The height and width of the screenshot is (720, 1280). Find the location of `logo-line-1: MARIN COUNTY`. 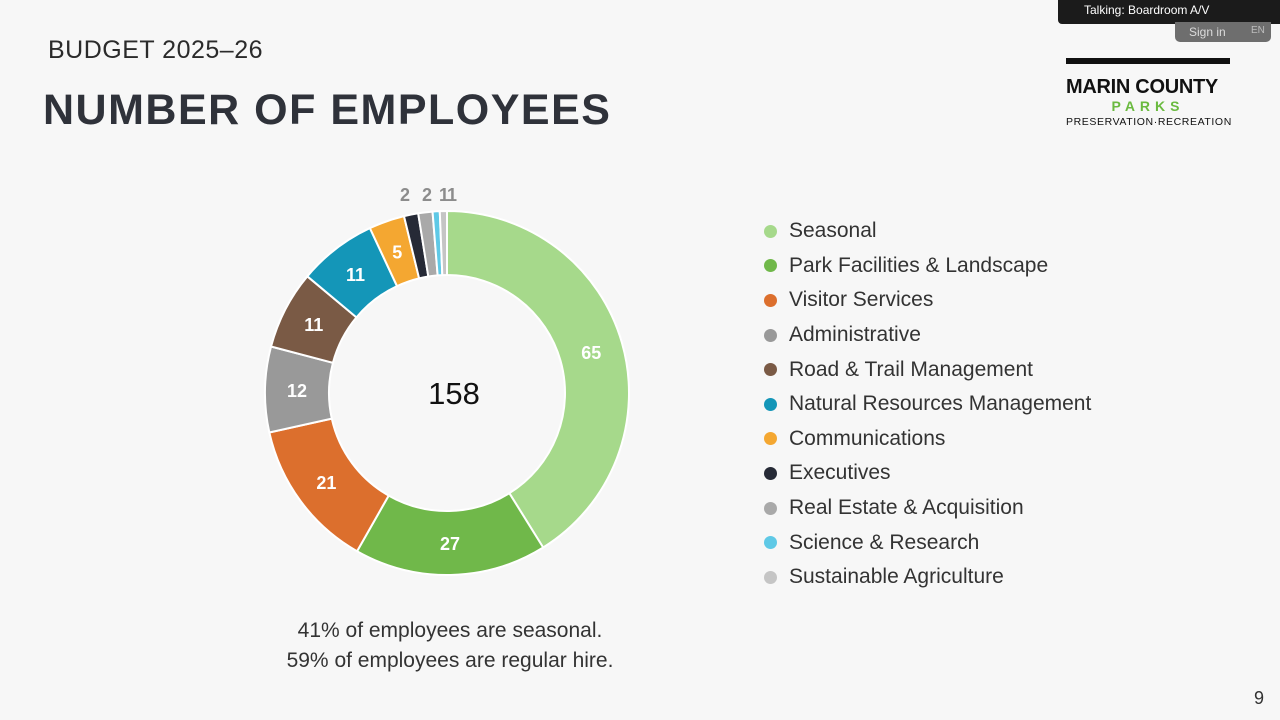

logo-line-1: MARIN COUNTY is located at coordinates (1142, 87).